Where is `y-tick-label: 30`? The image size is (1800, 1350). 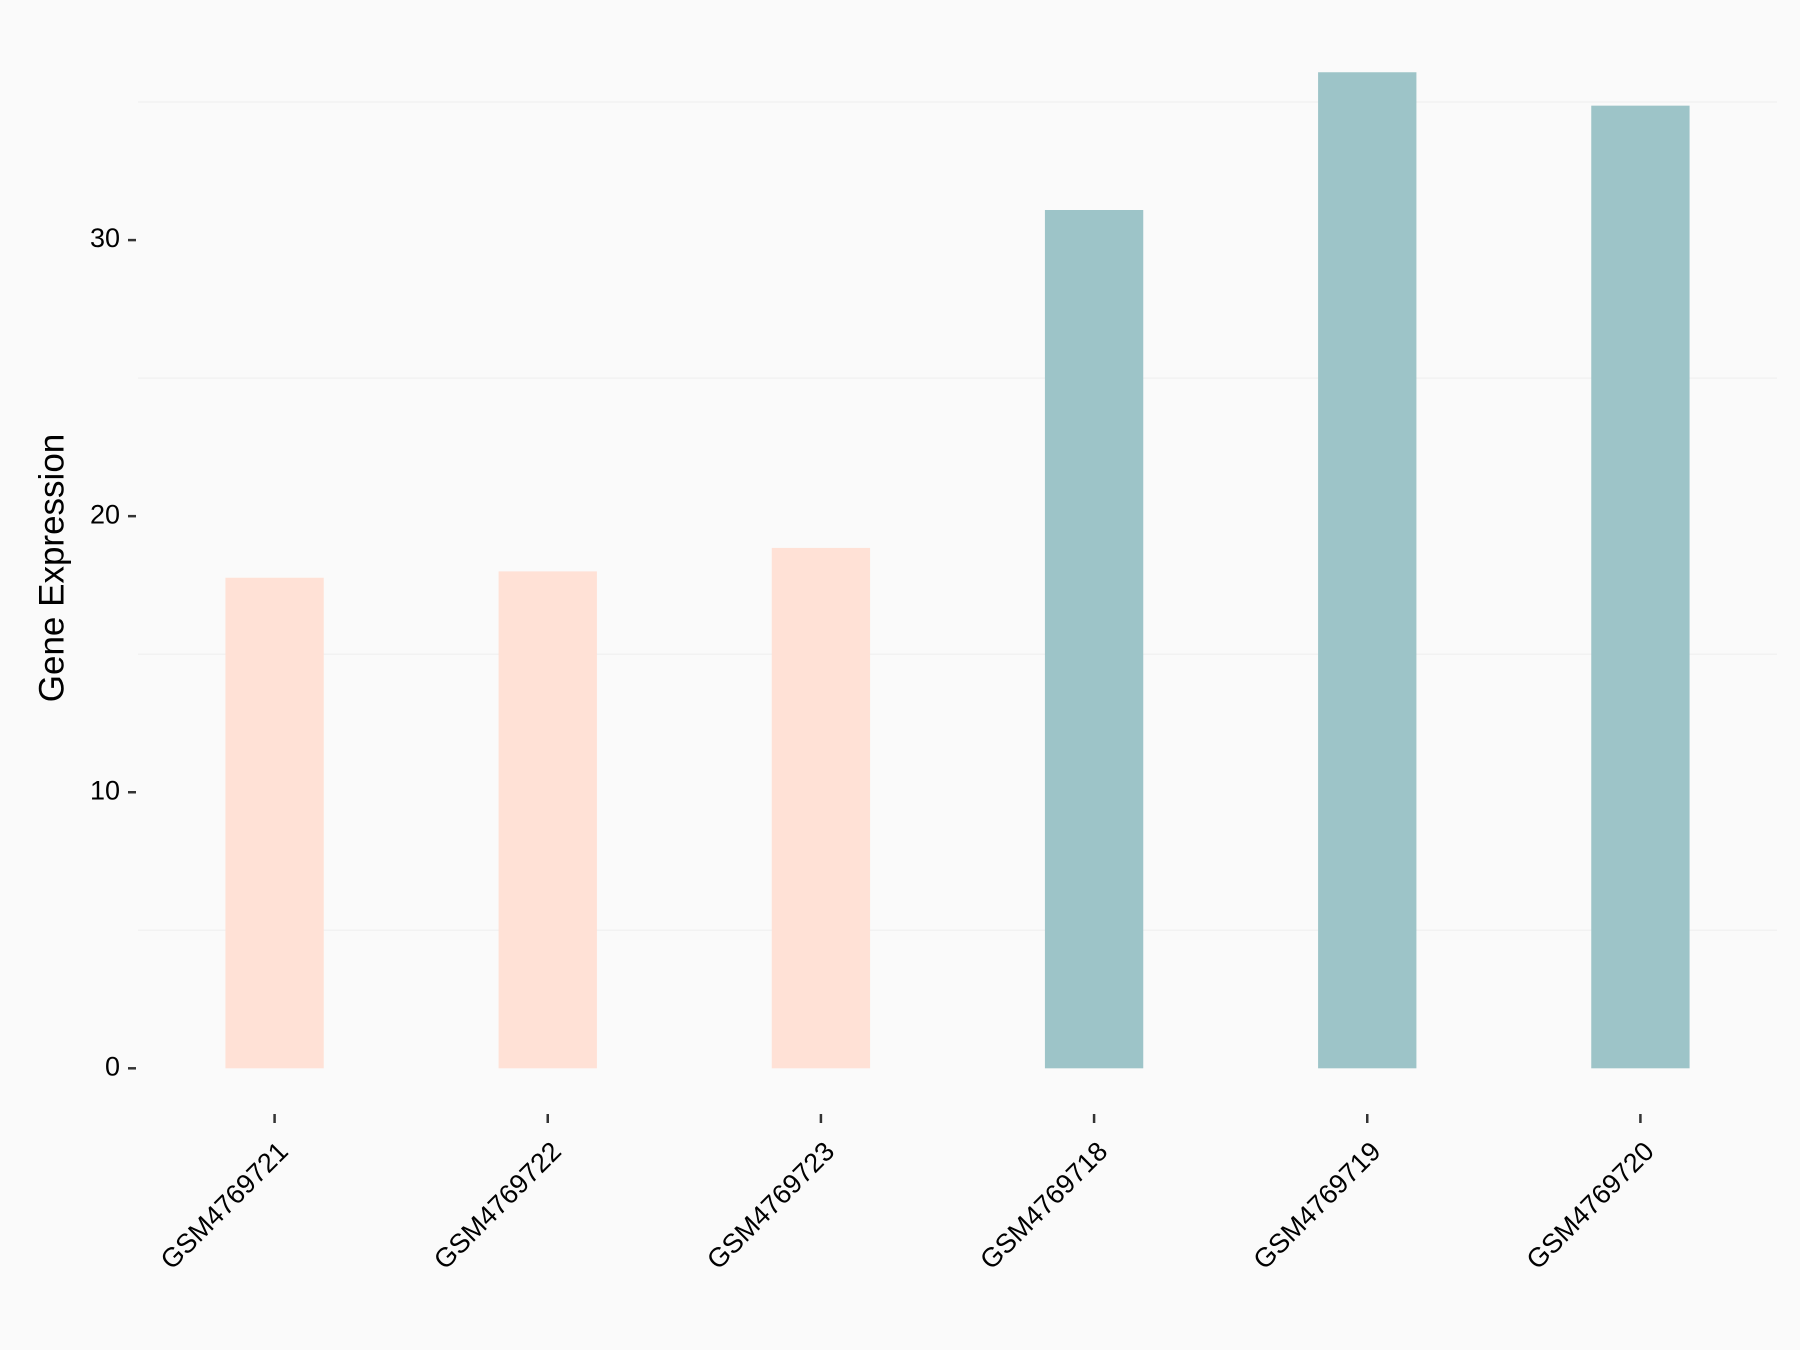 y-tick-label: 30 is located at coordinates (105, 238).